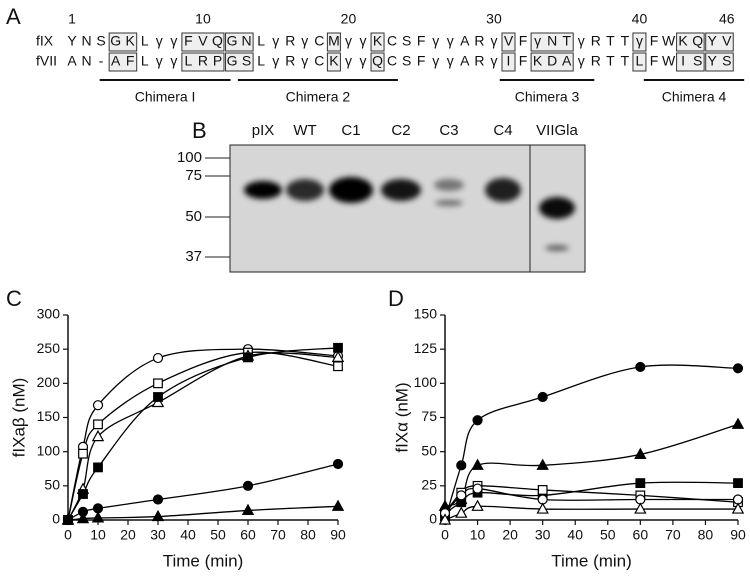 The height and width of the screenshot is (580, 750). What do you see at coordinates (188, 535) in the screenshot?
I see `x-tick-label: 40` at bounding box center [188, 535].